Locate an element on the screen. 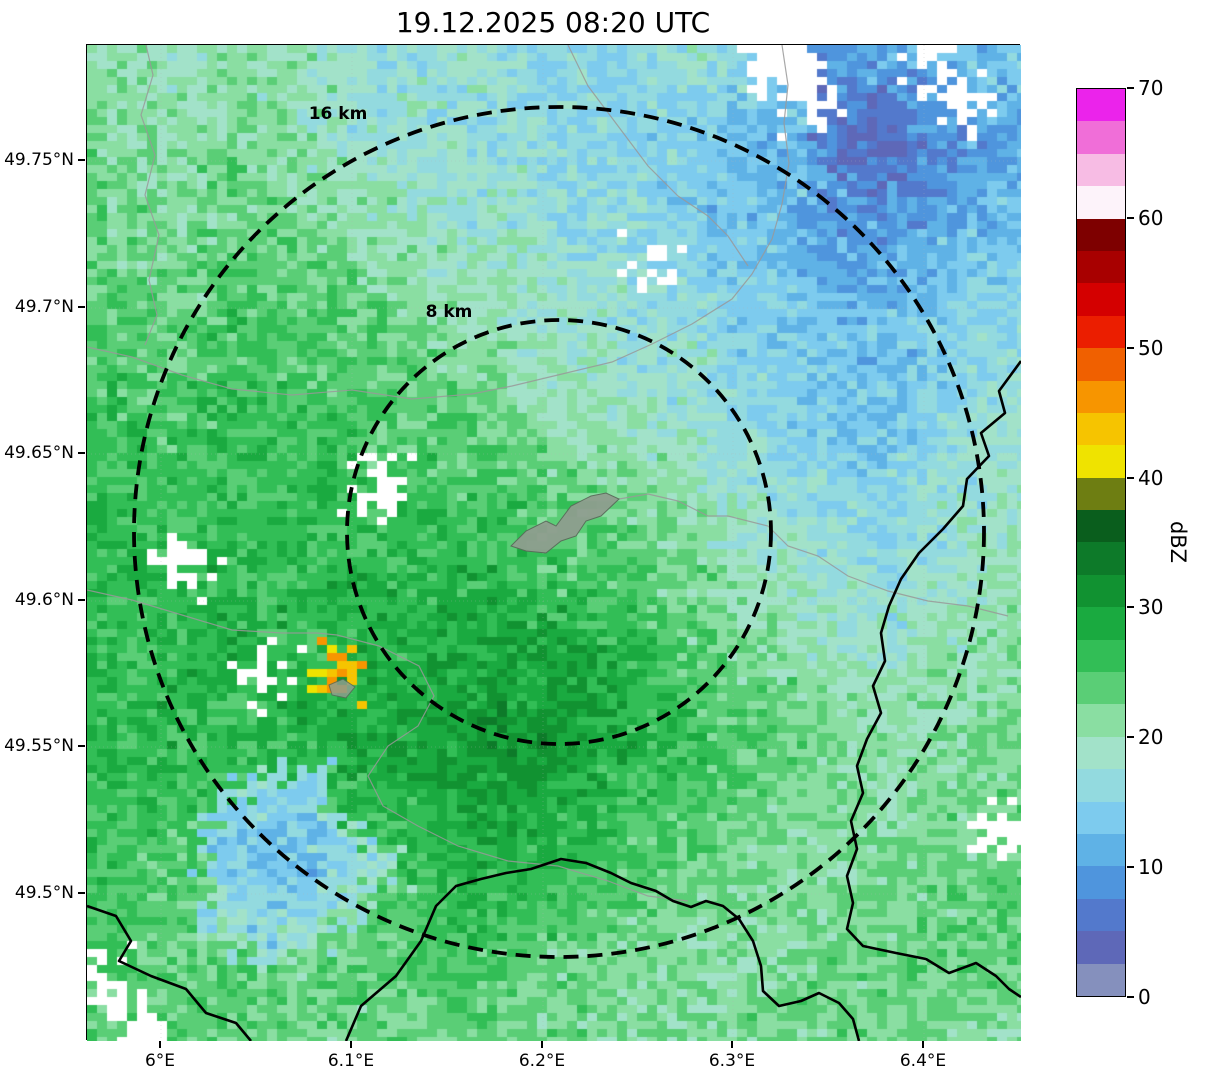  y-tick-label: 49.6°N is located at coordinates (44, 600).